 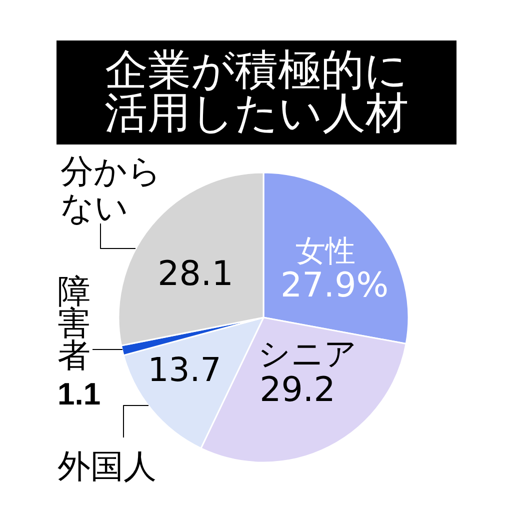 What do you see at coordinates (196, 274) in the screenshot?
I see `data-label: 28.1` at bounding box center [196, 274].